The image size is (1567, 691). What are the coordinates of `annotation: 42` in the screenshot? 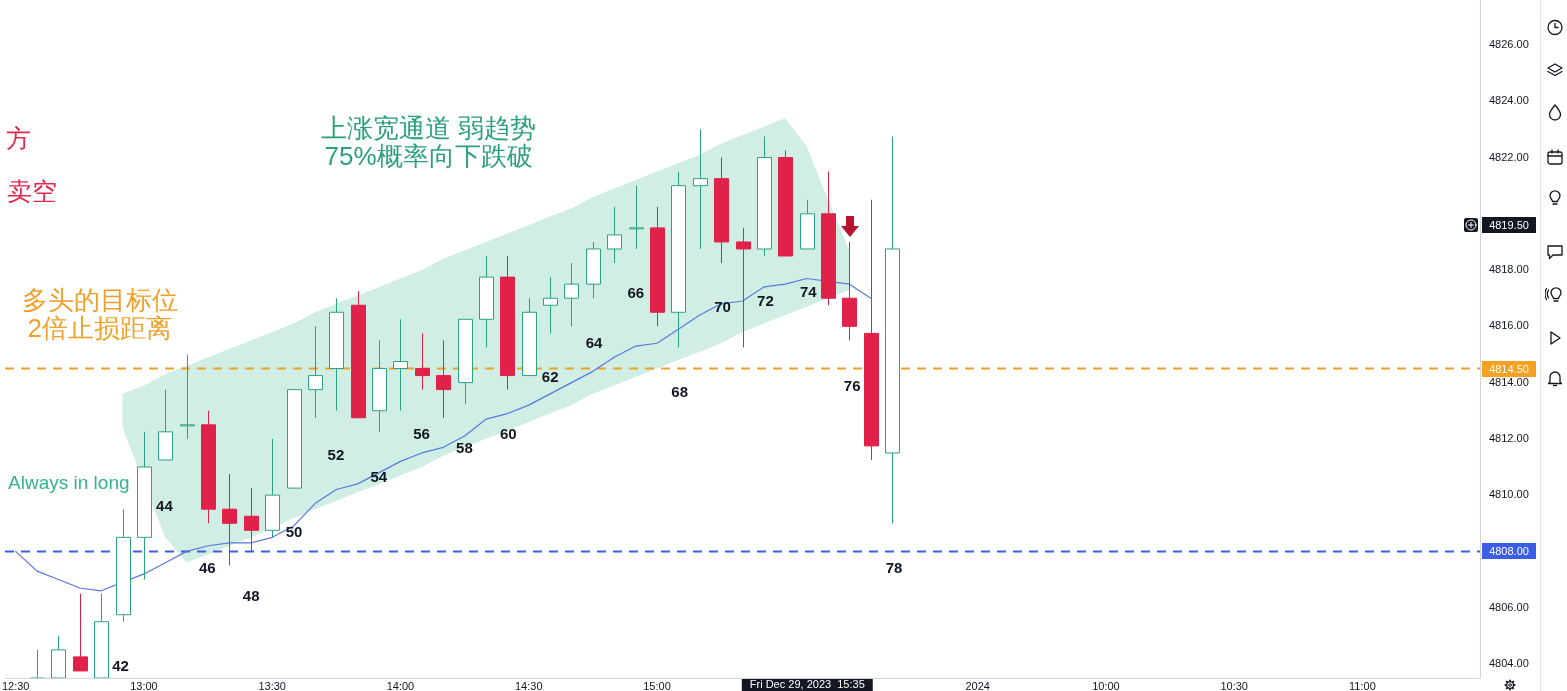 It's located at (120, 666).